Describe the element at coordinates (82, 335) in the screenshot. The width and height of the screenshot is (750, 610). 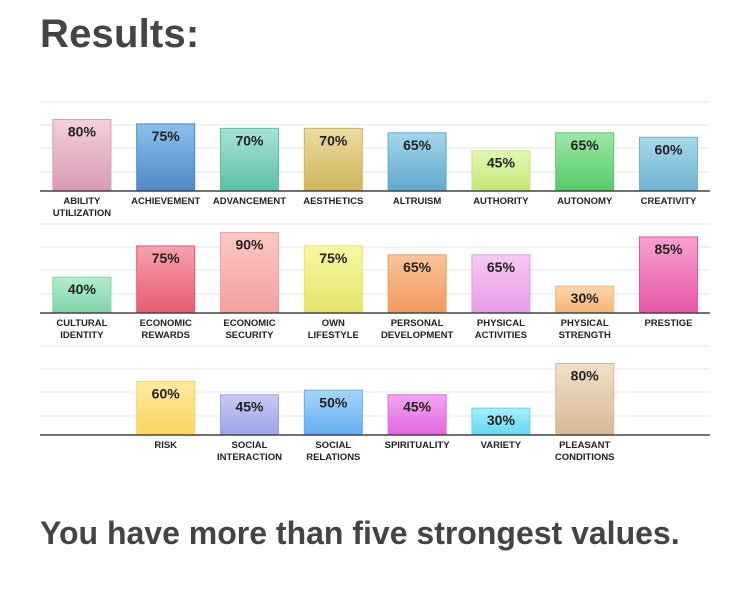
I see `category-label: IDENTITY` at that location.